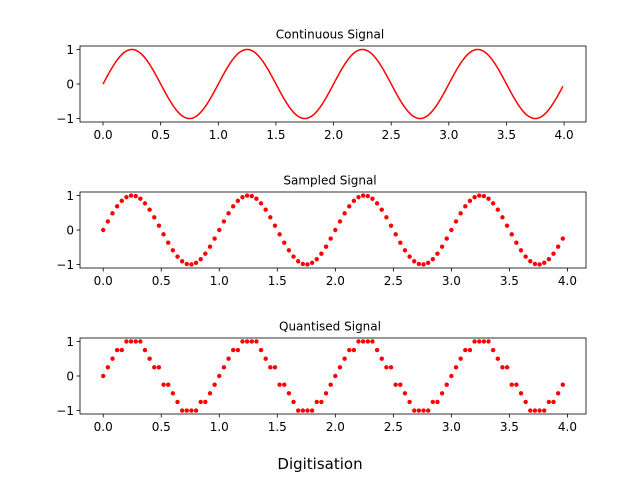 The height and width of the screenshot is (480, 640). Describe the element at coordinates (506, 135) in the screenshot. I see `x-tick-label: 3.5` at that location.